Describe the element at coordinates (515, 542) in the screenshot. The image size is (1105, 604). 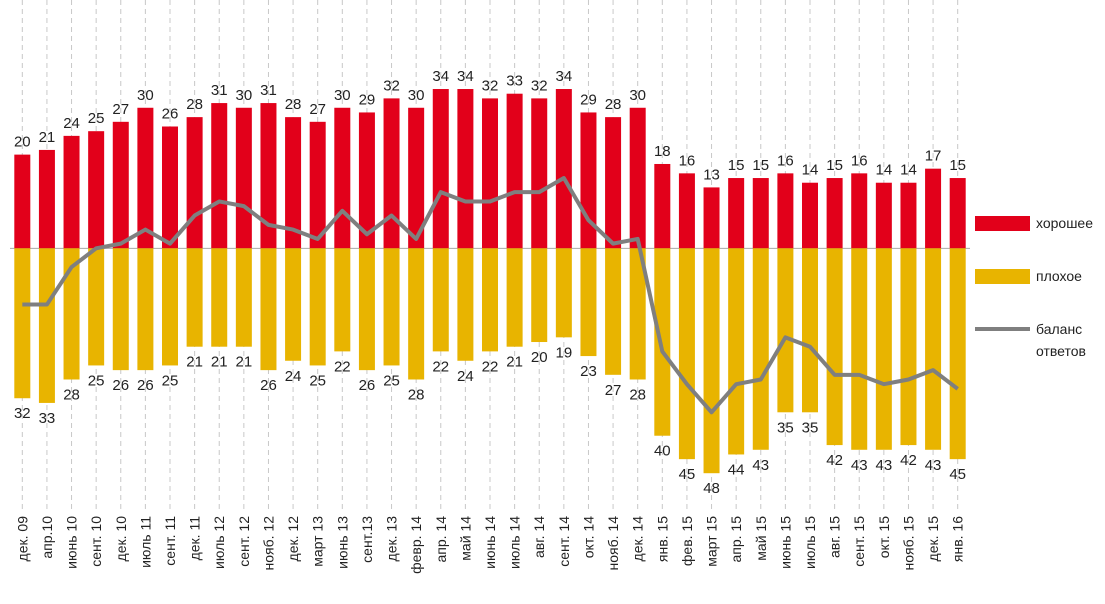
I see `x-tick-label: июль 14` at that location.